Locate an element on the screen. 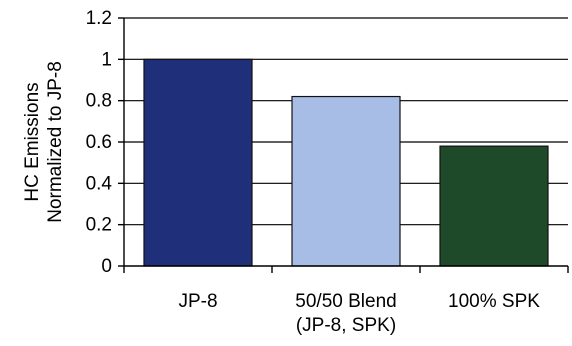 The height and width of the screenshot is (346, 572). y-tick-label: 1.2 is located at coordinates (99, 18).